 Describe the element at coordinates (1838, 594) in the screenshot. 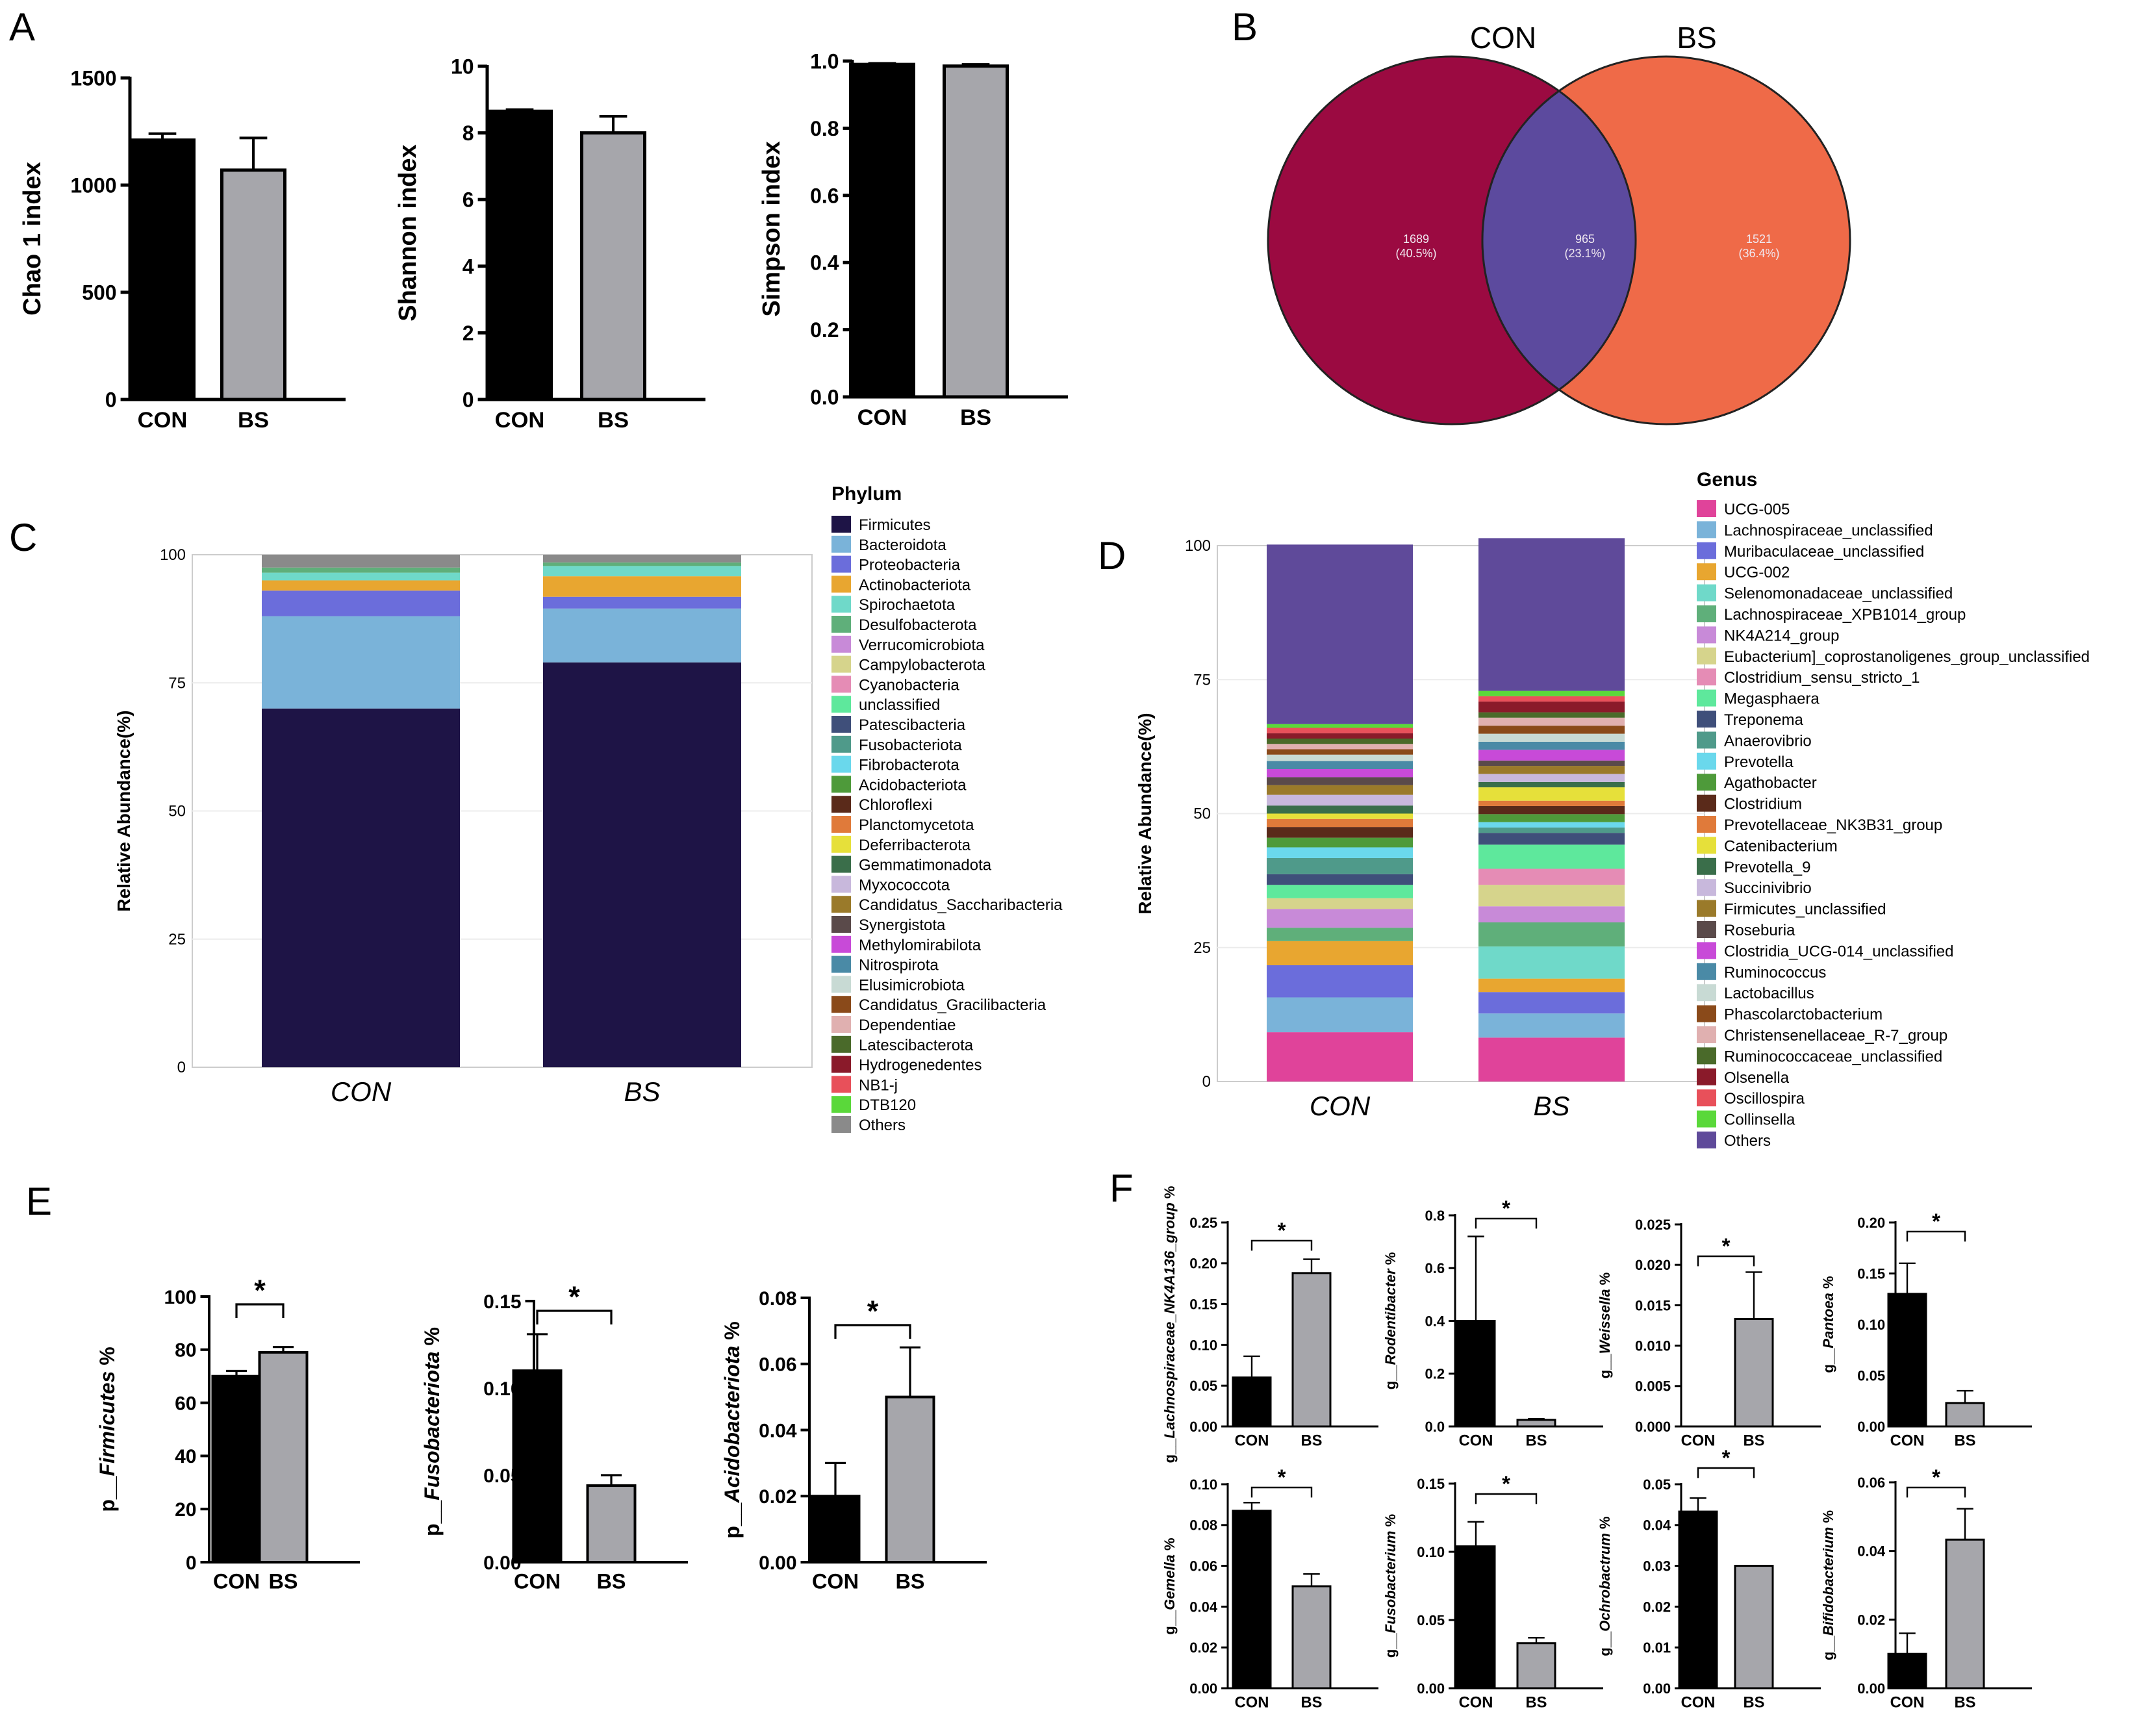

I see `legend-label: Selenomonadaceae_unclassified` at that location.